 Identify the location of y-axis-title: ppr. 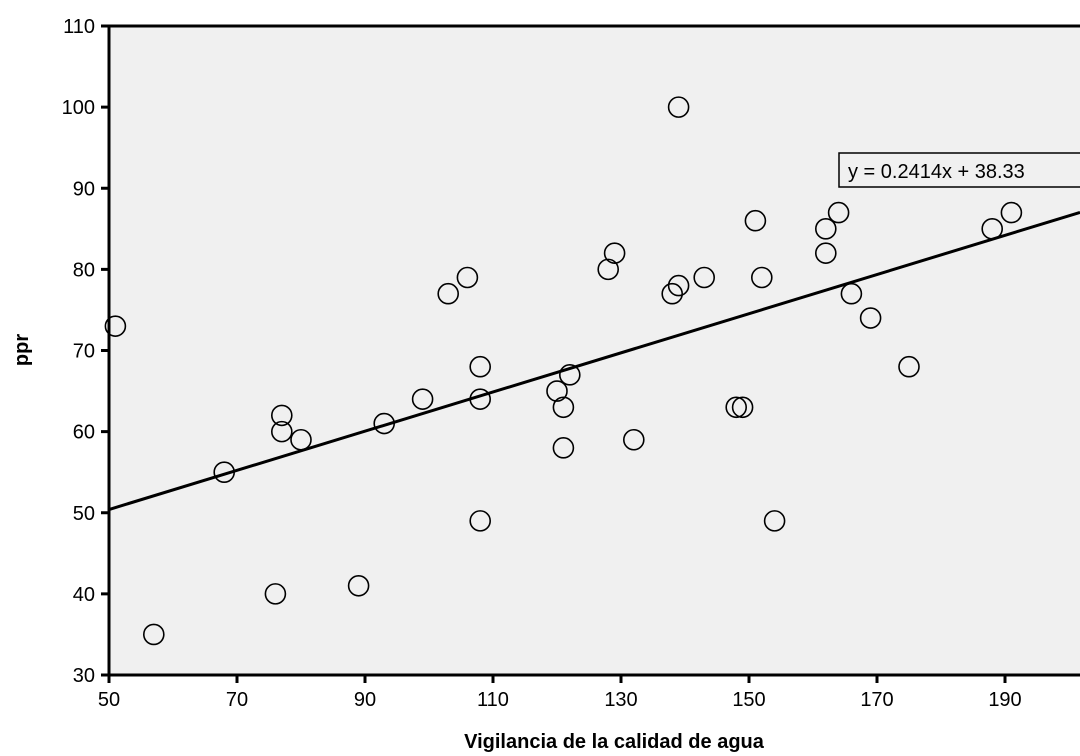
(22, 350).